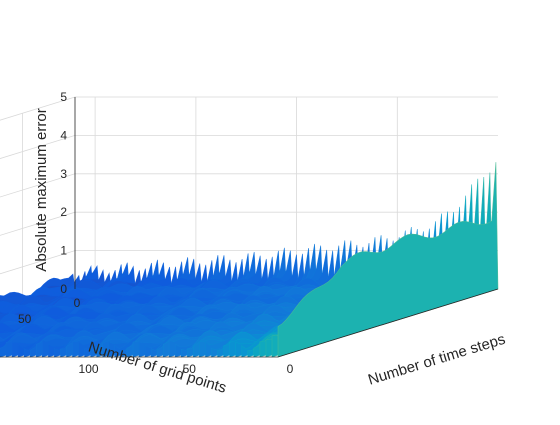 The width and height of the screenshot is (560, 425). Describe the element at coordinates (63, 135) in the screenshot. I see `z-tick-label: 4` at that location.